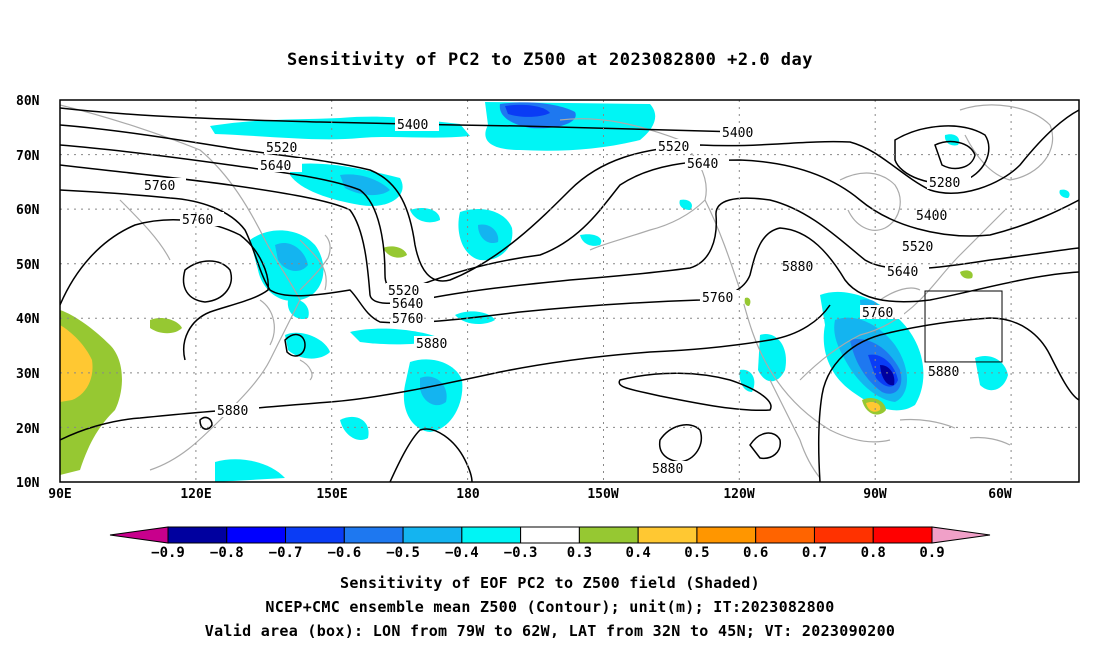 The height and width of the screenshot is (650, 1100). Describe the element at coordinates (28, 292) in the screenshot. I see `lat-axis: 80N 70N 60N 50N 40N 30N 20N 10N` at that location.